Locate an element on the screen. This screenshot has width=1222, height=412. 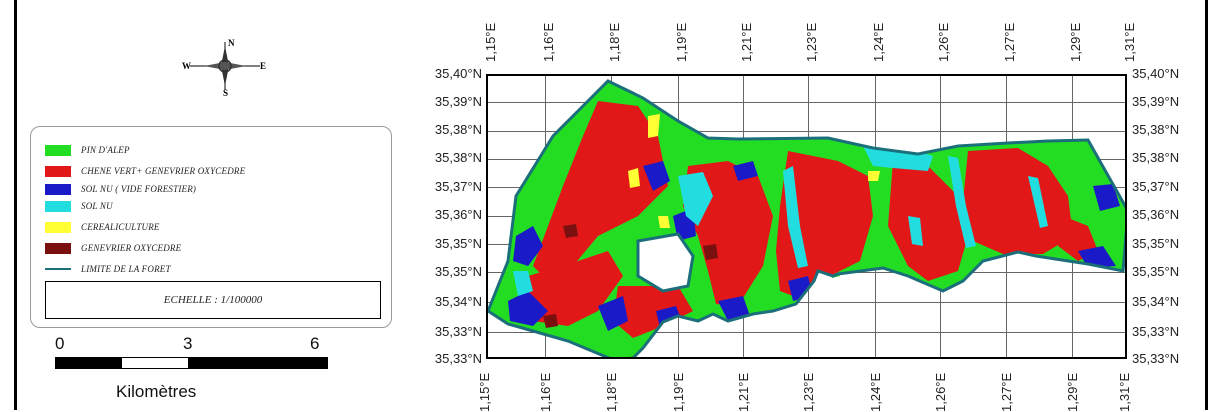
legend-item-sol-nu-vide: SOL NU ( VIDE FORESTIER) is located at coordinates (120, 189).